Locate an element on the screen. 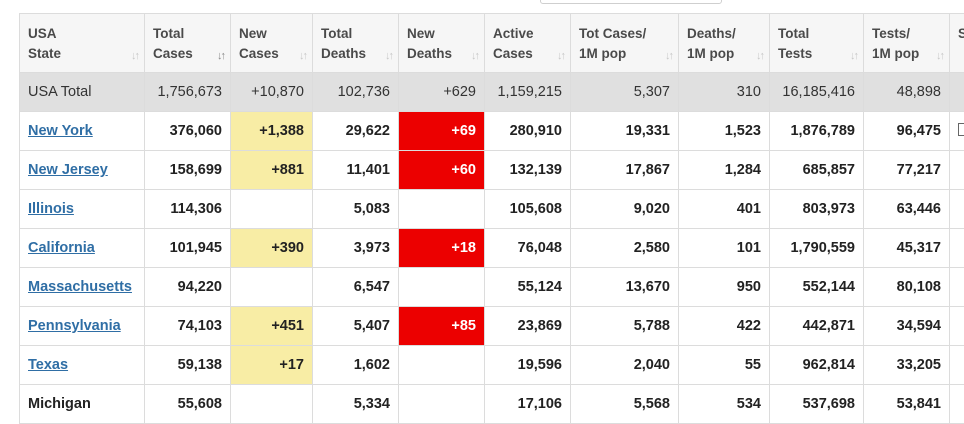 The width and height of the screenshot is (964, 424). state-link: Pennsylvania is located at coordinates (74, 326).